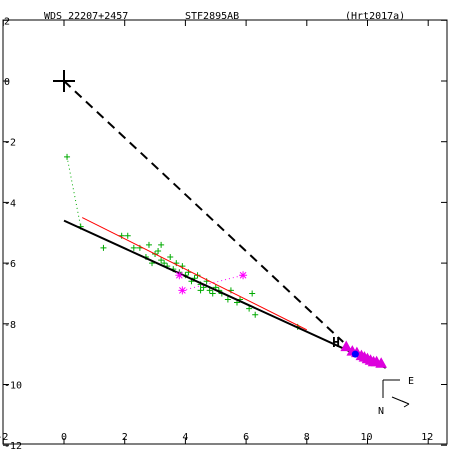  Describe the element at coordinates (74, 191) in the screenshot. I see `first-measure-link` at that location.